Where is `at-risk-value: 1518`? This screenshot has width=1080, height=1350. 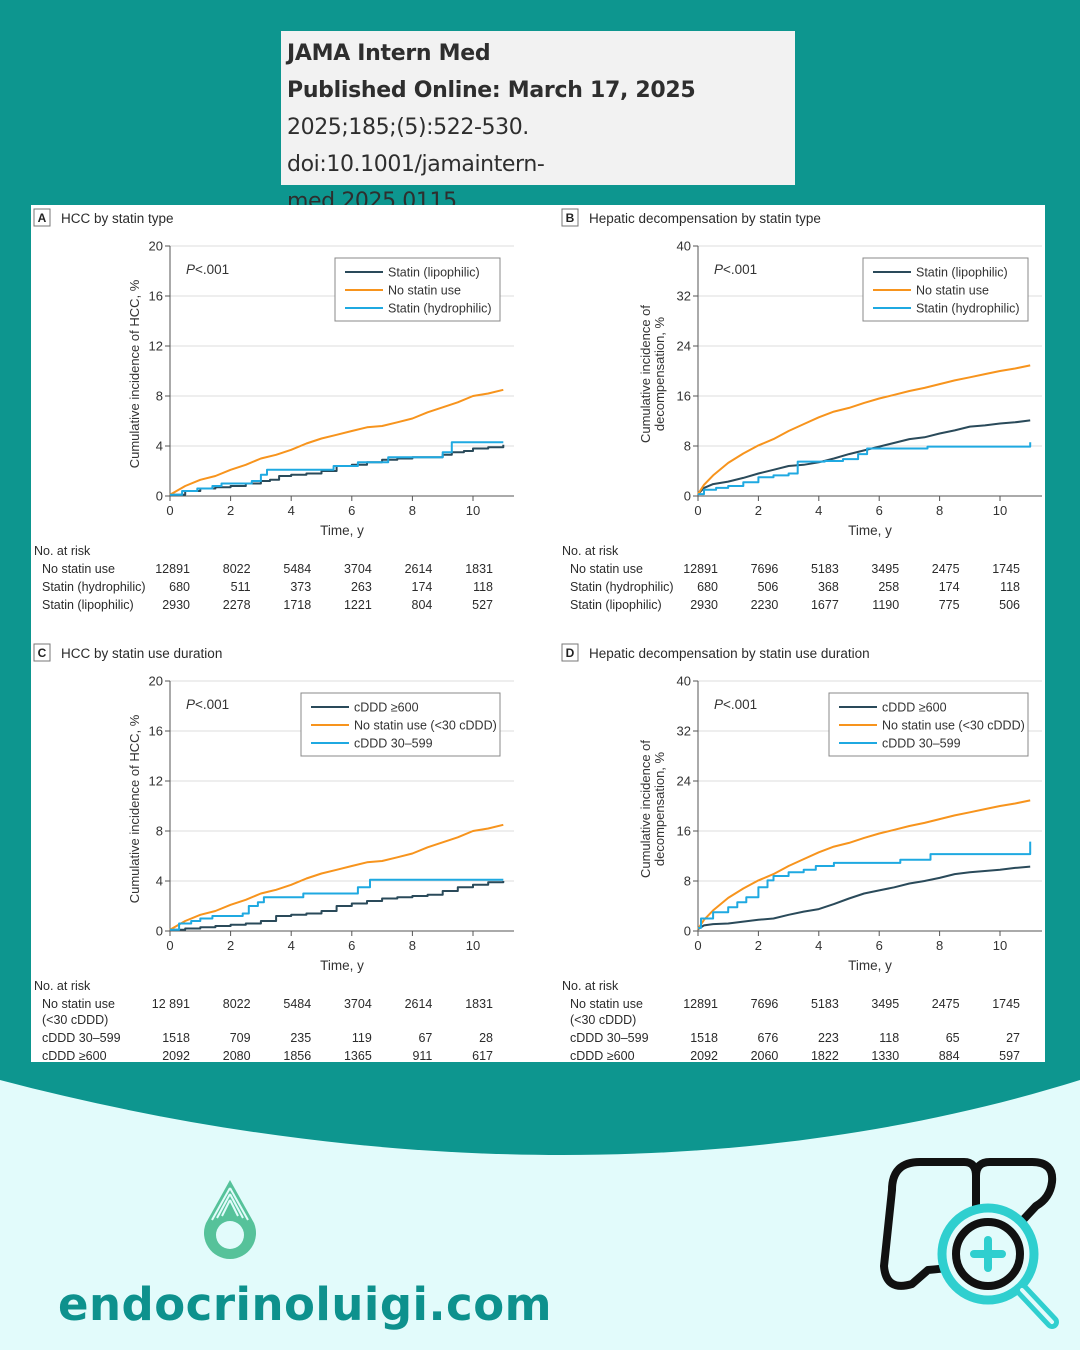 at-risk-value: 1518 is located at coordinates (704, 1038).